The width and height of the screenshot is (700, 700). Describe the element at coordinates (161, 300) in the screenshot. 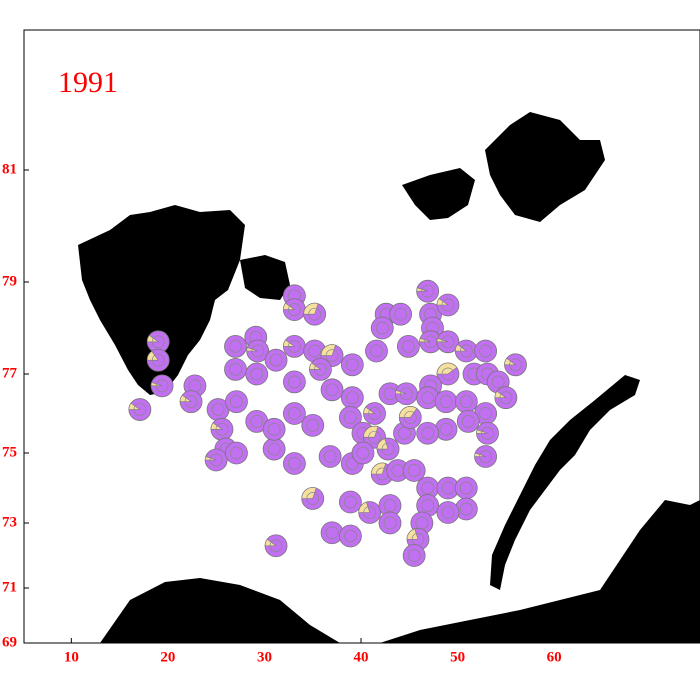

I see `svalbard` at that location.